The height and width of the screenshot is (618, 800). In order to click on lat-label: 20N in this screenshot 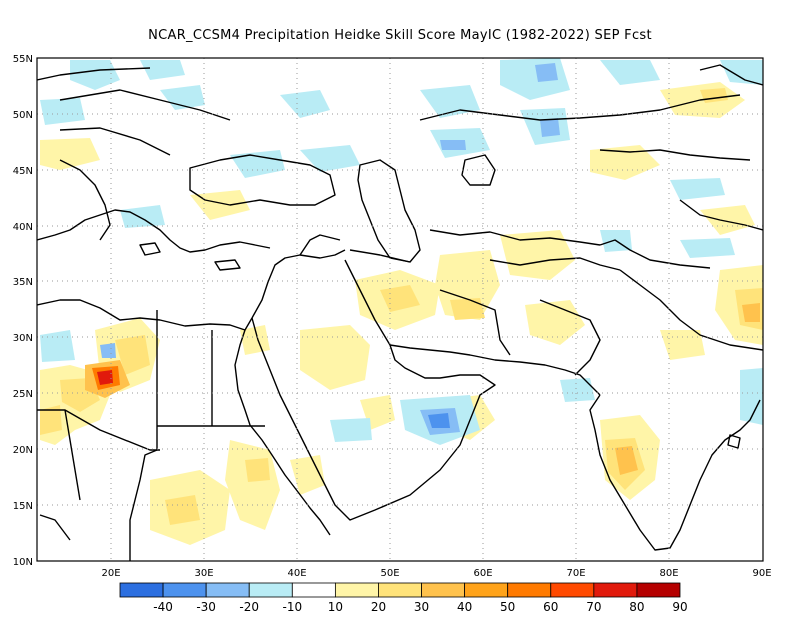, I will do `click(23, 450)`.